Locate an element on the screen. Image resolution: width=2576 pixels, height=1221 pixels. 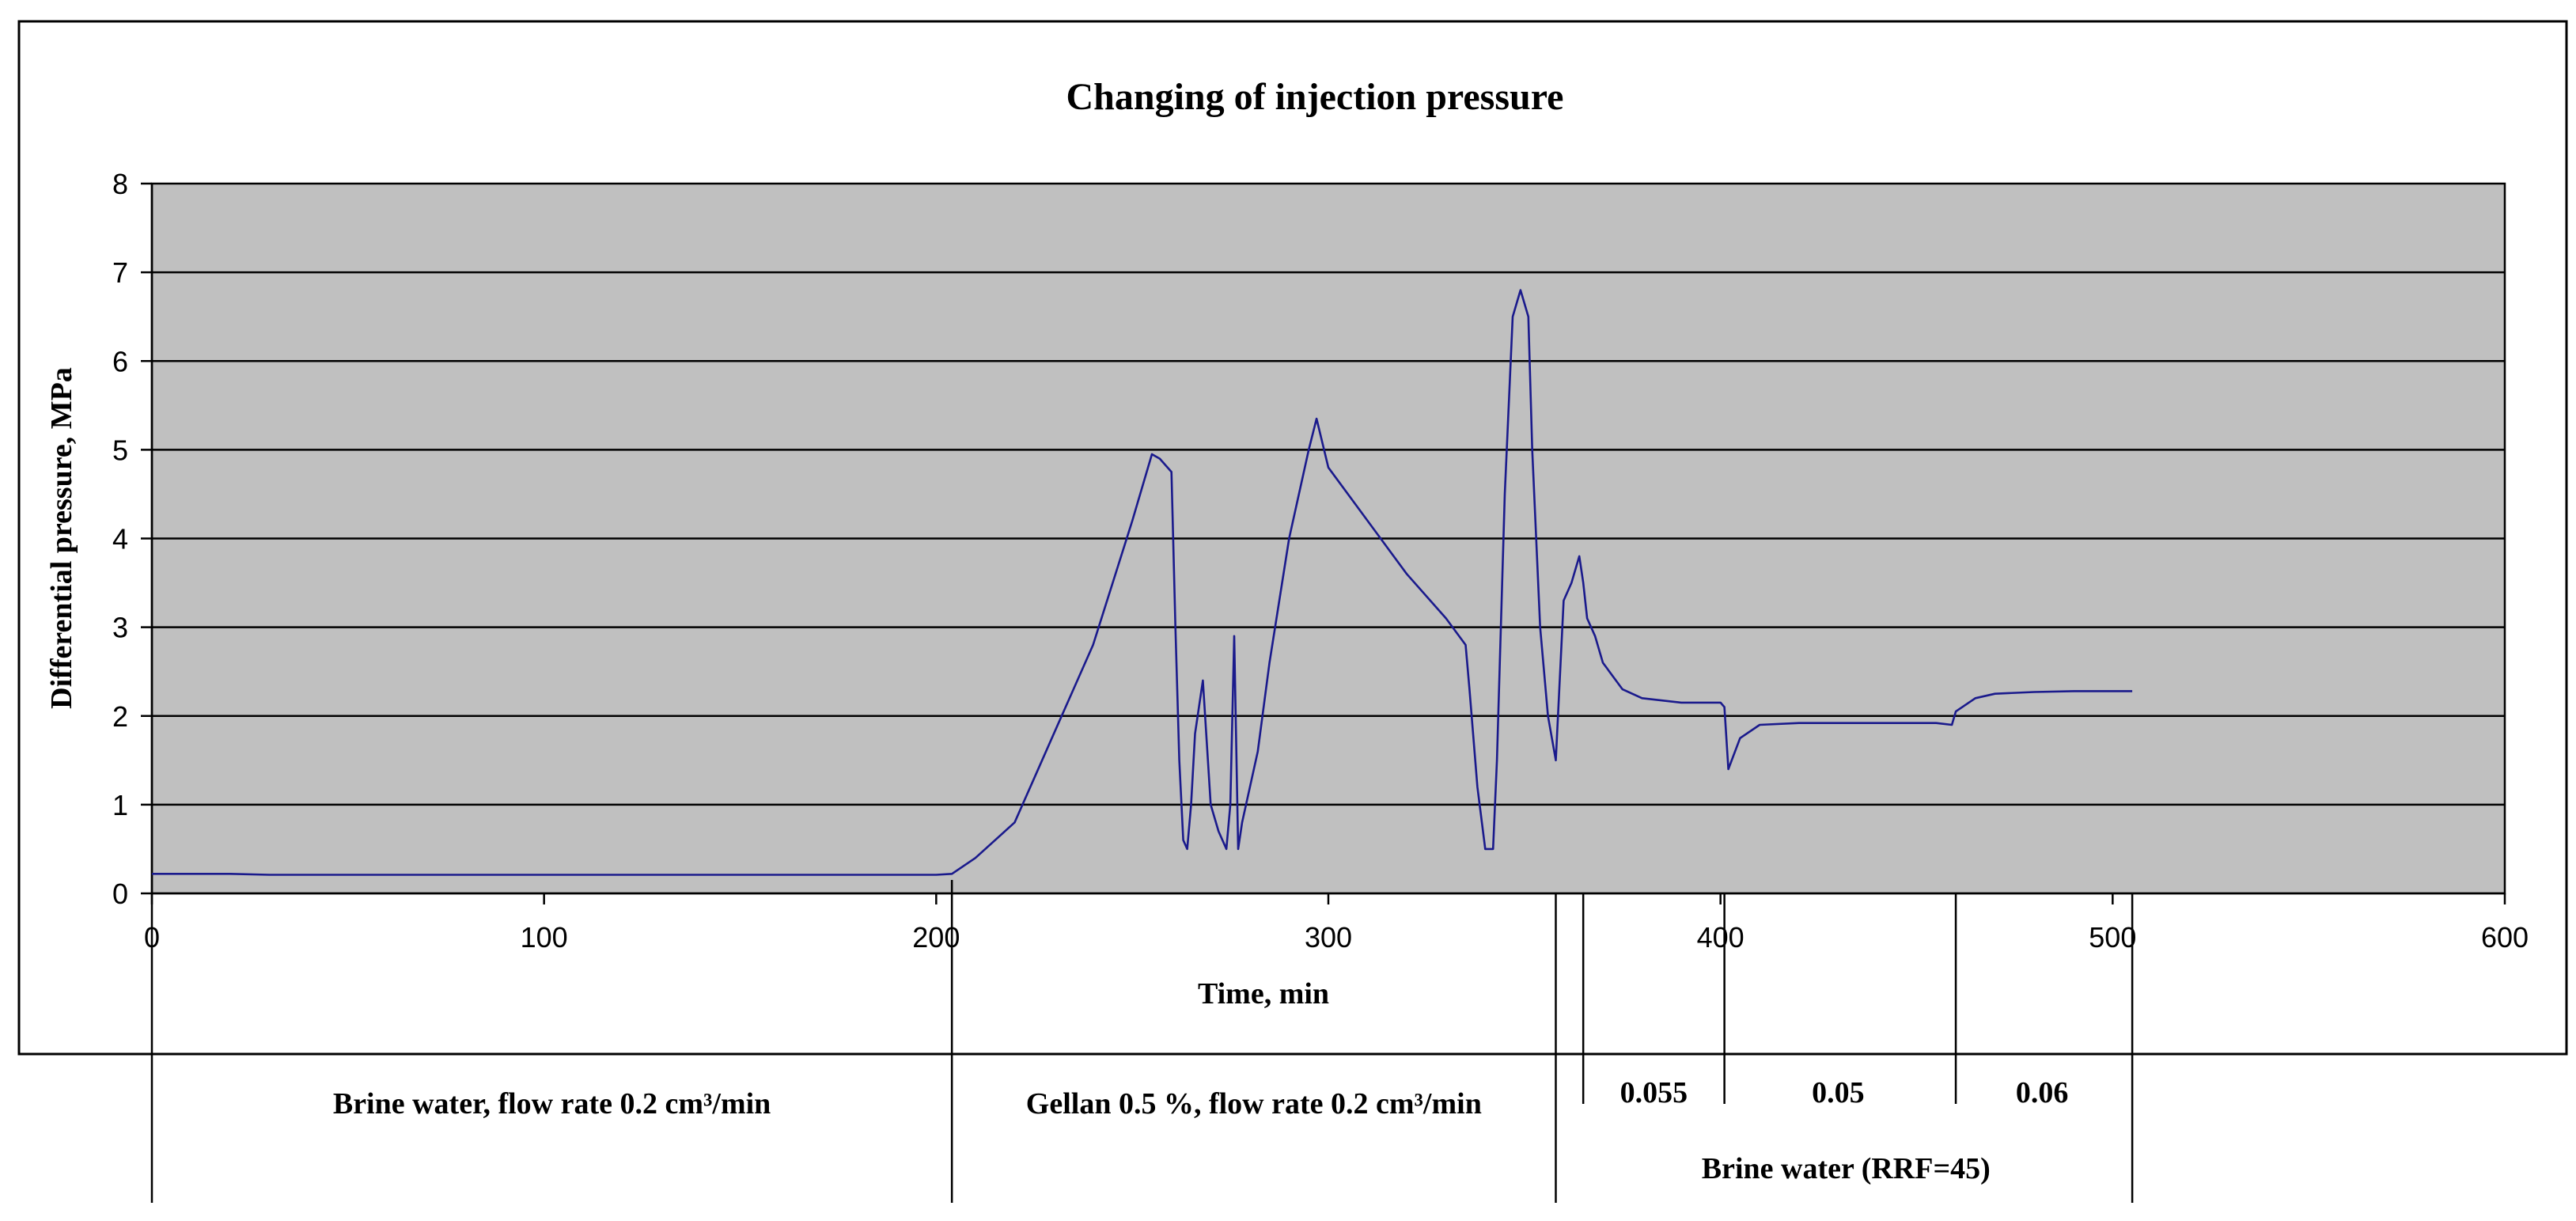
x-tick-label-400: 400 is located at coordinates (1720, 937).